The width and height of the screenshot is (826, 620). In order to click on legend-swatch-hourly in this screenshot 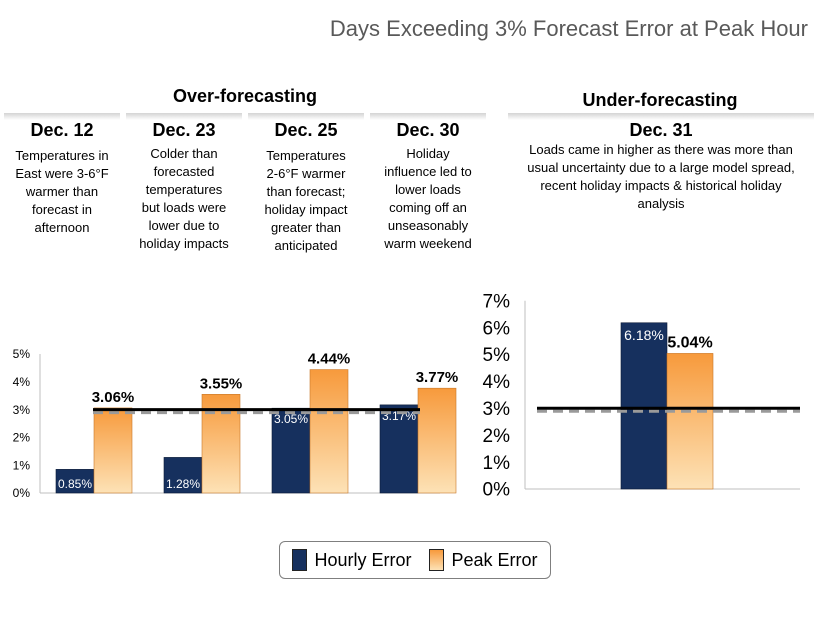, I will do `click(300, 560)`.